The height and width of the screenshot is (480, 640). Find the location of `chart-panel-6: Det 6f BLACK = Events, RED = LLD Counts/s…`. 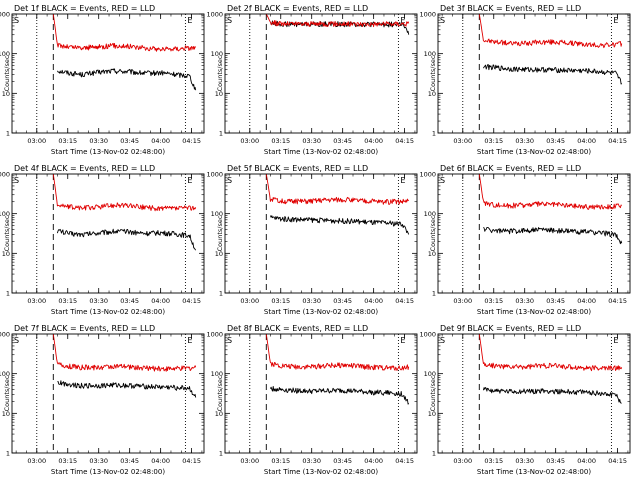

chart-panel-6: Det 6f BLACK = Events, RED = LLD Counts/s… is located at coordinates (525, 240).